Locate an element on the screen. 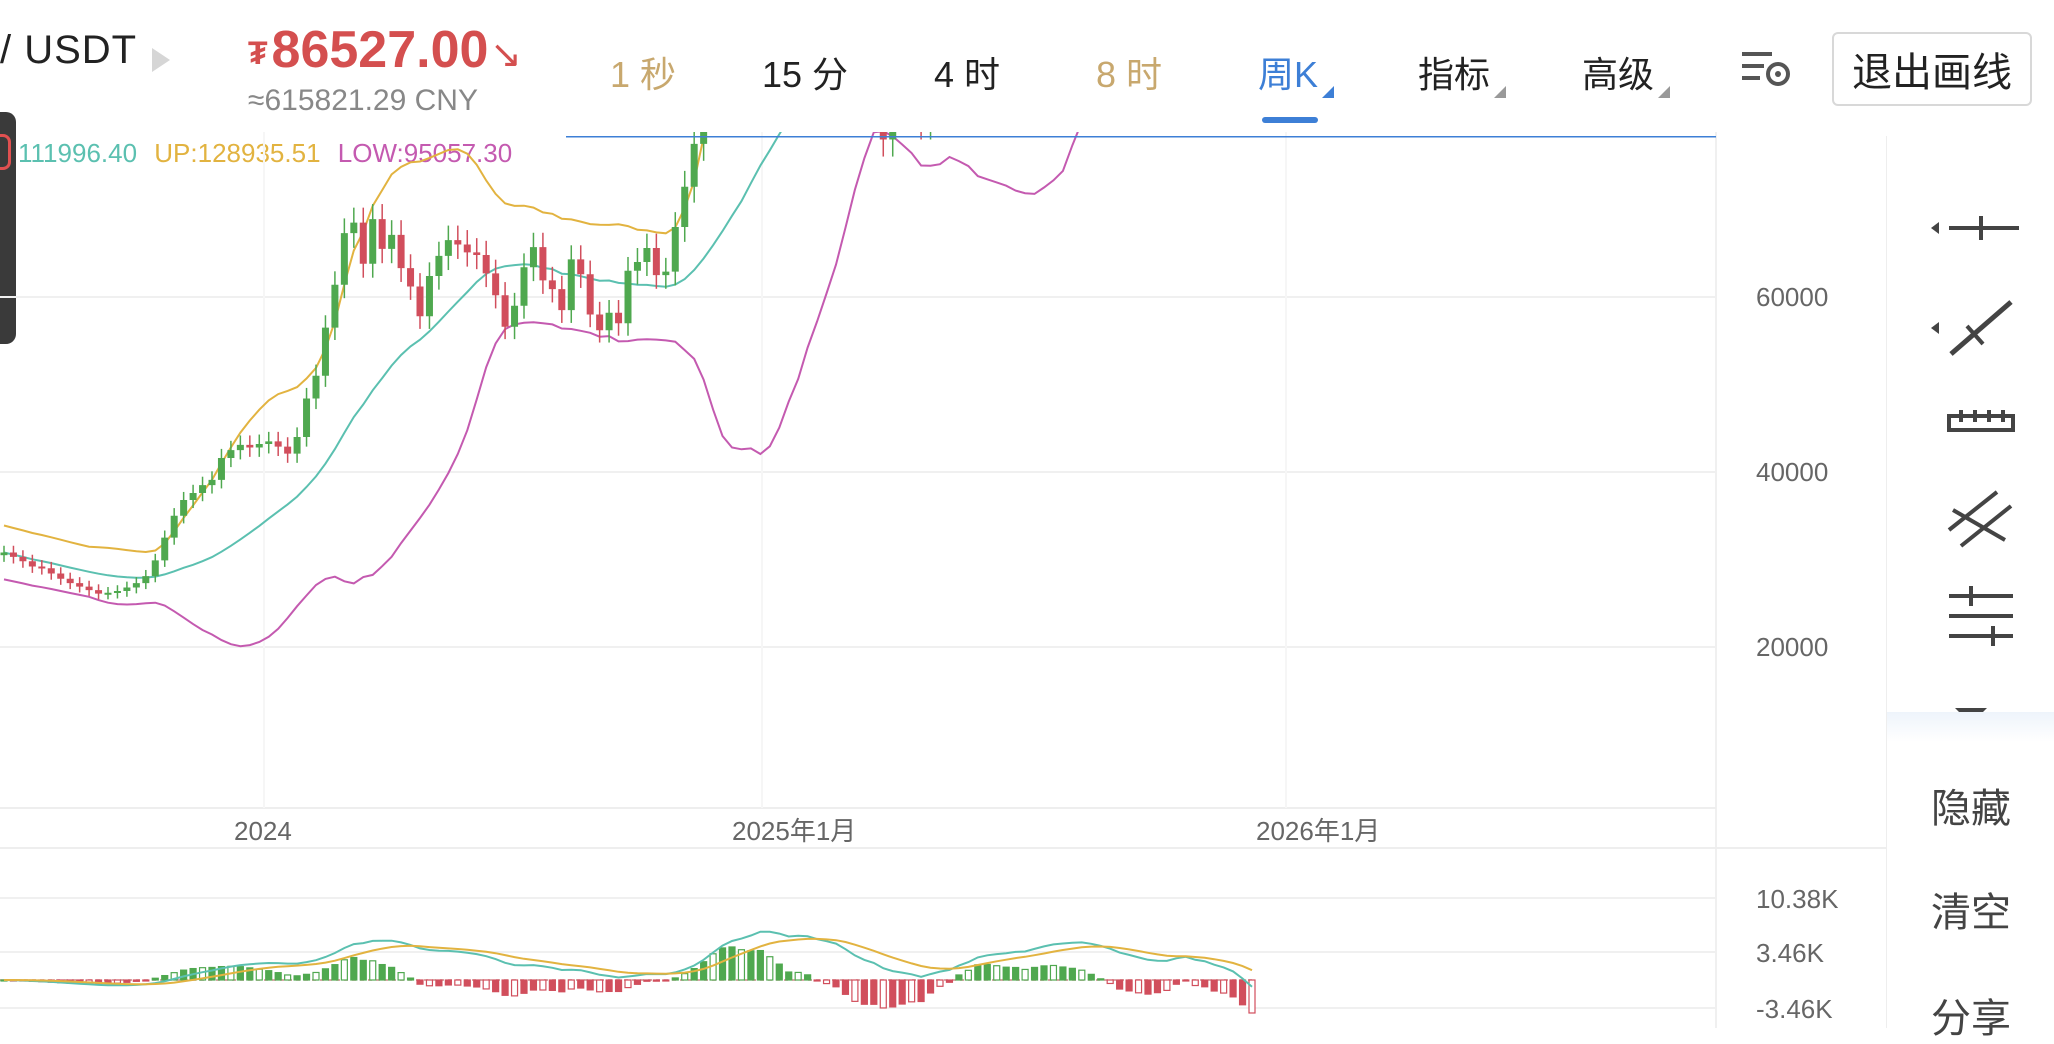  trading-pair: / USDT is located at coordinates (69, 50).